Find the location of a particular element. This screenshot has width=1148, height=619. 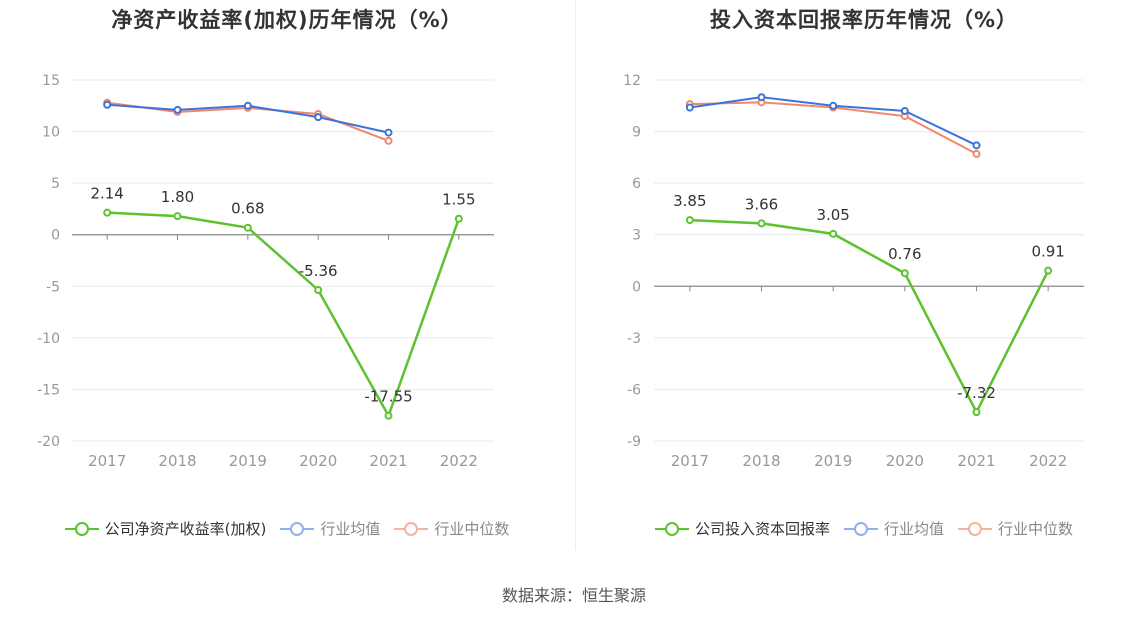

data-label: 3.66 is located at coordinates (761, 204).